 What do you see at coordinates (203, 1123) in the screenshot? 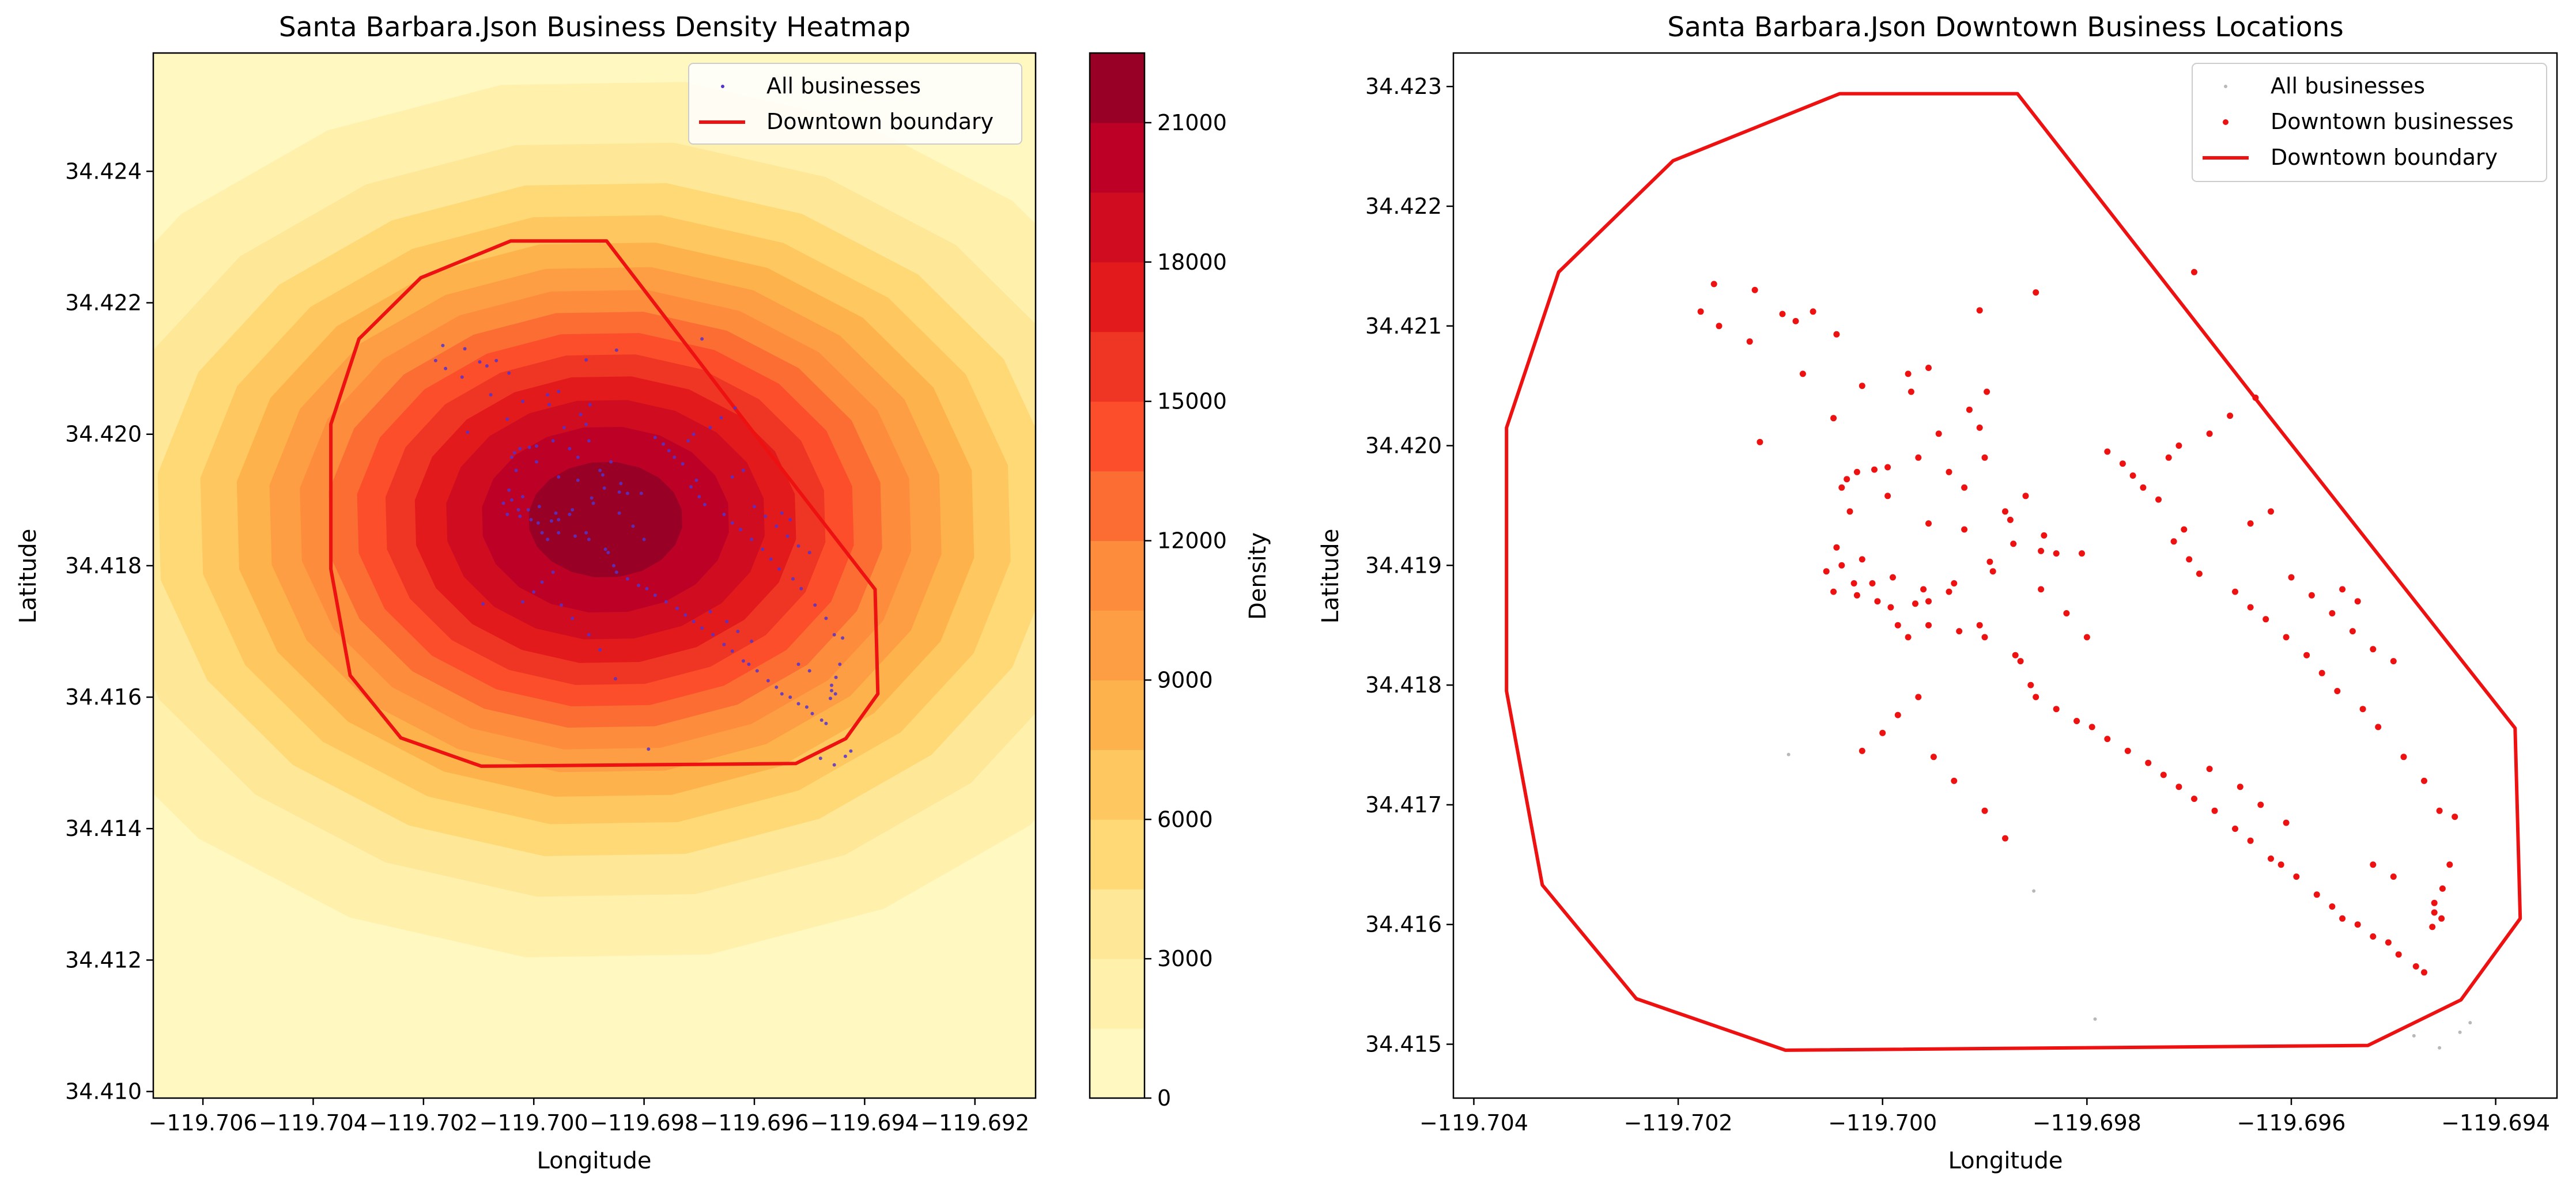
I see `x-tick-label: −119.706` at bounding box center [203, 1123].